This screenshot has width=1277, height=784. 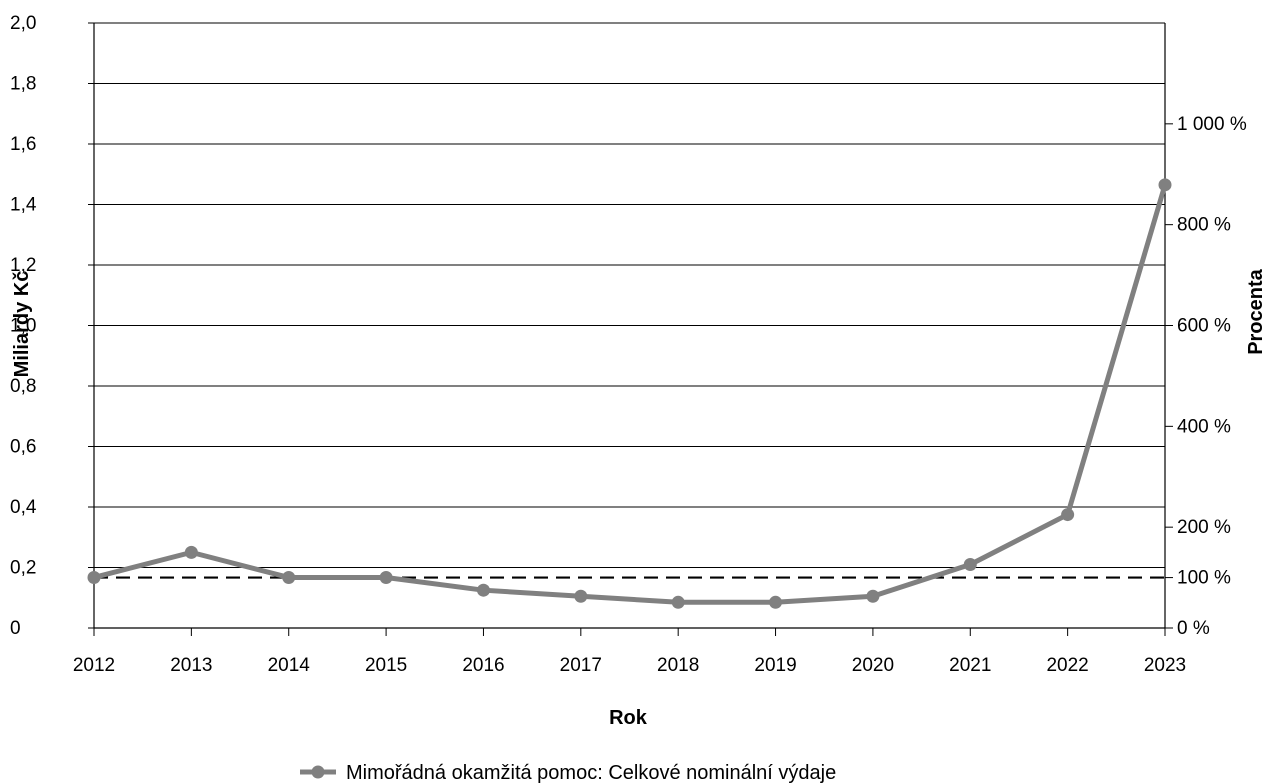 I want to click on y2-tick-label: 100 %, so click(x=1204, y=578).